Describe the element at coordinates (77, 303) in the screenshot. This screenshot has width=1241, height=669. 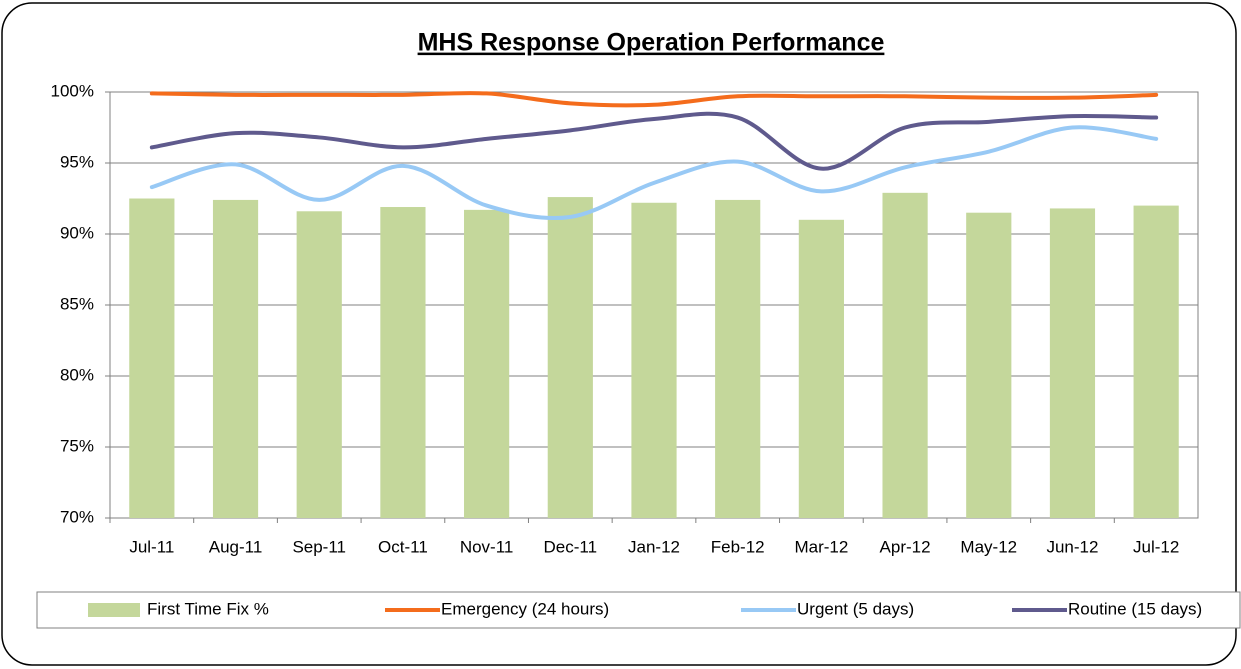
I see `y-tick-label: 85%` at that location.